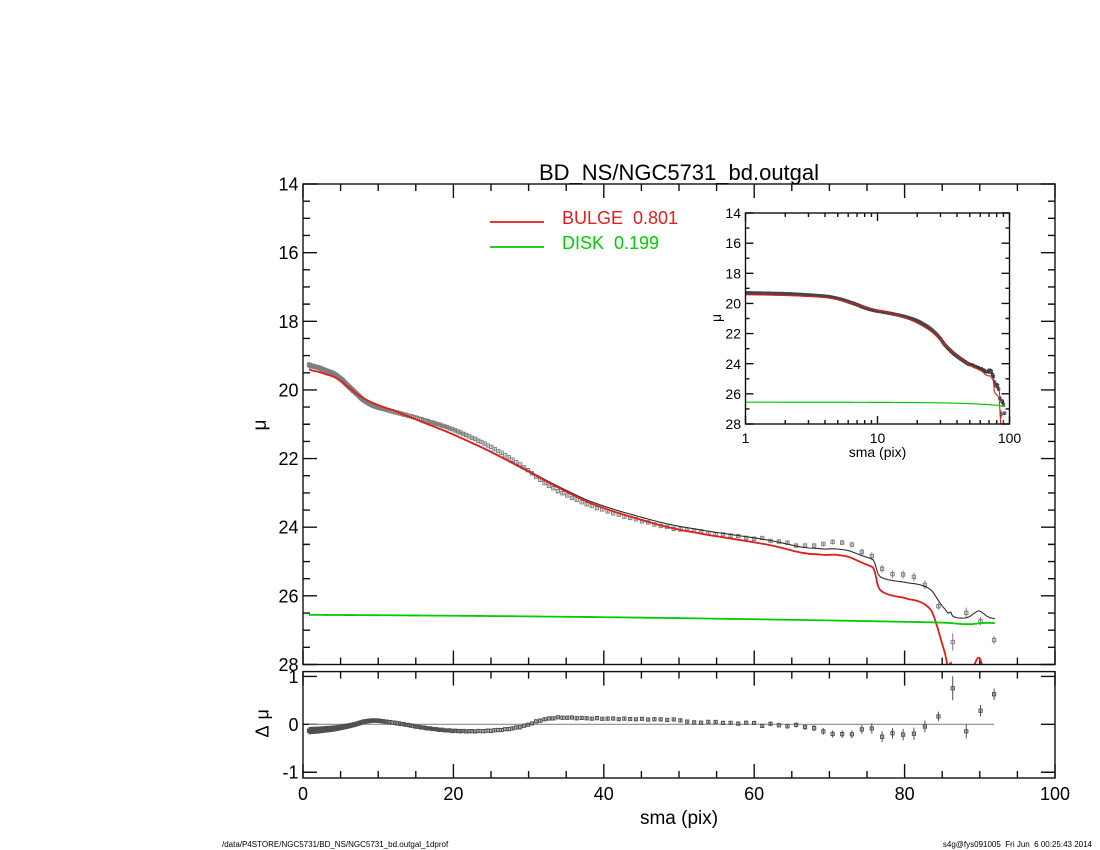  What do you see at coordinates (878, 438) in the screenshot?
I see `inset-x-tick-label: 10` at bounding box center [878, 438].